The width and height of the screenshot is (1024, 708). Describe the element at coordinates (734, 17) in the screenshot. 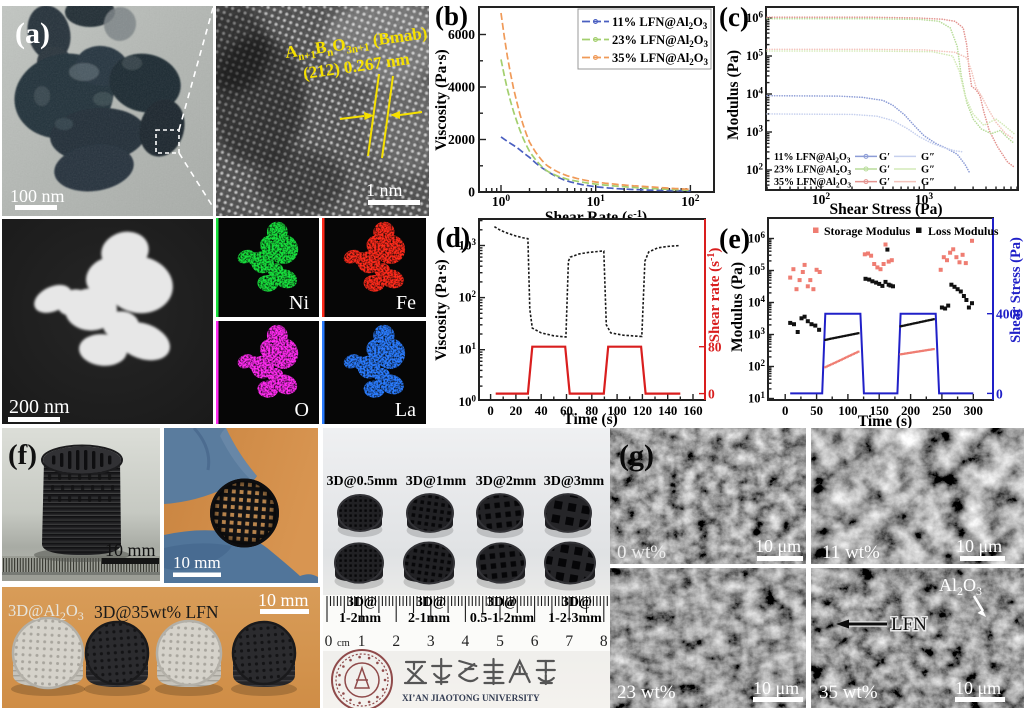

I see `svg-text: (c)` at that location.